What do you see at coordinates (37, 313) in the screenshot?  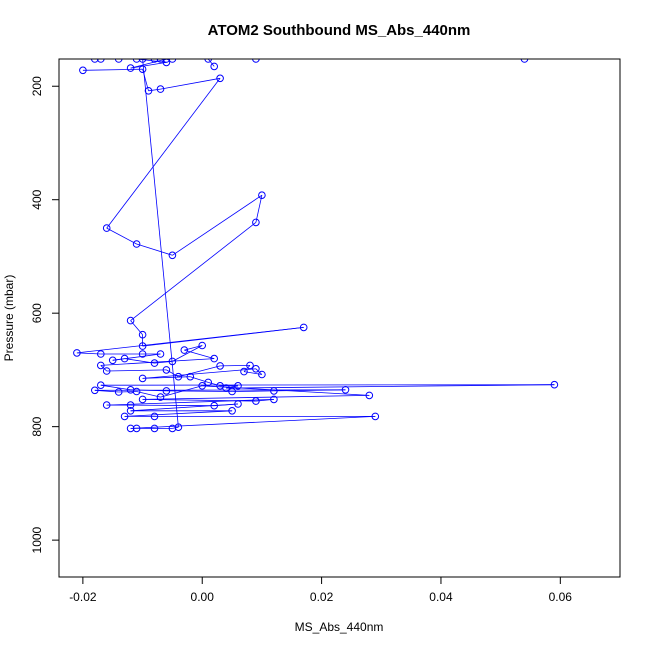 I see `y-tick-label: 600` at bounding box center [37, 313].